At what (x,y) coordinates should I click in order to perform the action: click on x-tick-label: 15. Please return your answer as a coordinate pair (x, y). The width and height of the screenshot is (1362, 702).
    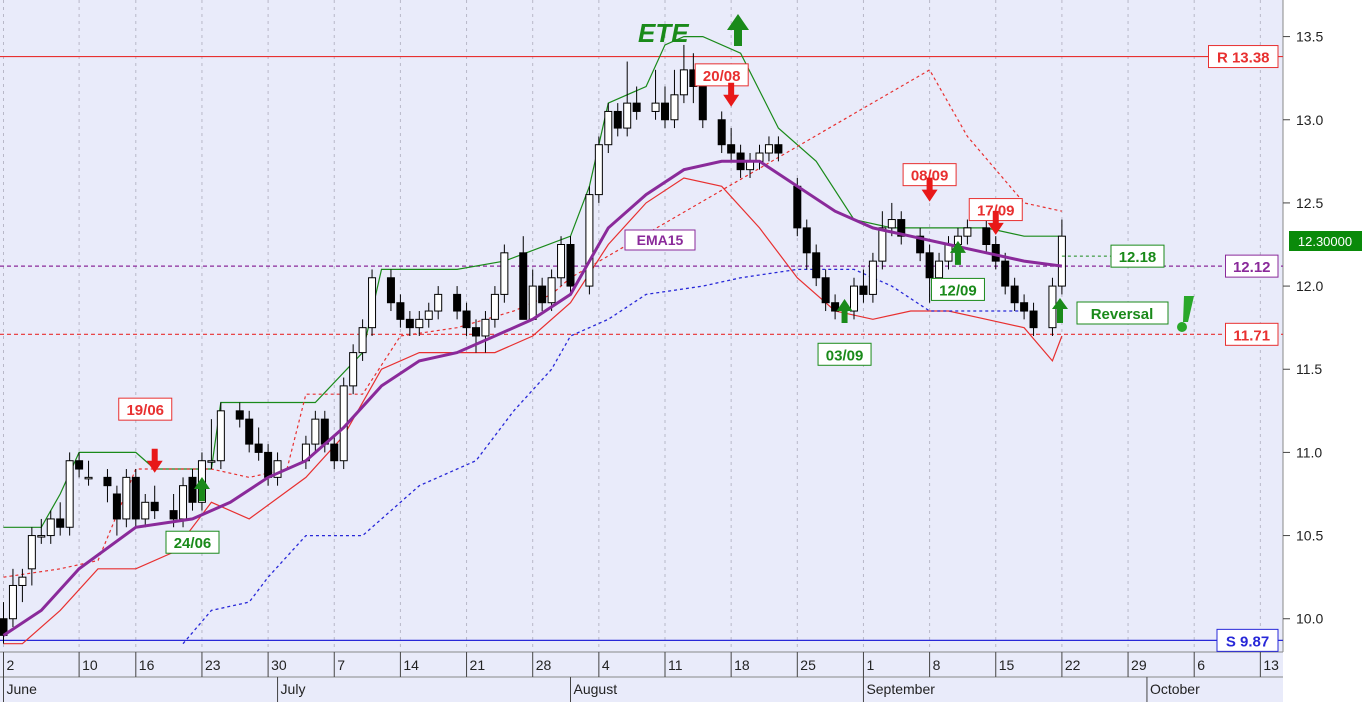
    Looking at the image, I should click on (1007, 665).